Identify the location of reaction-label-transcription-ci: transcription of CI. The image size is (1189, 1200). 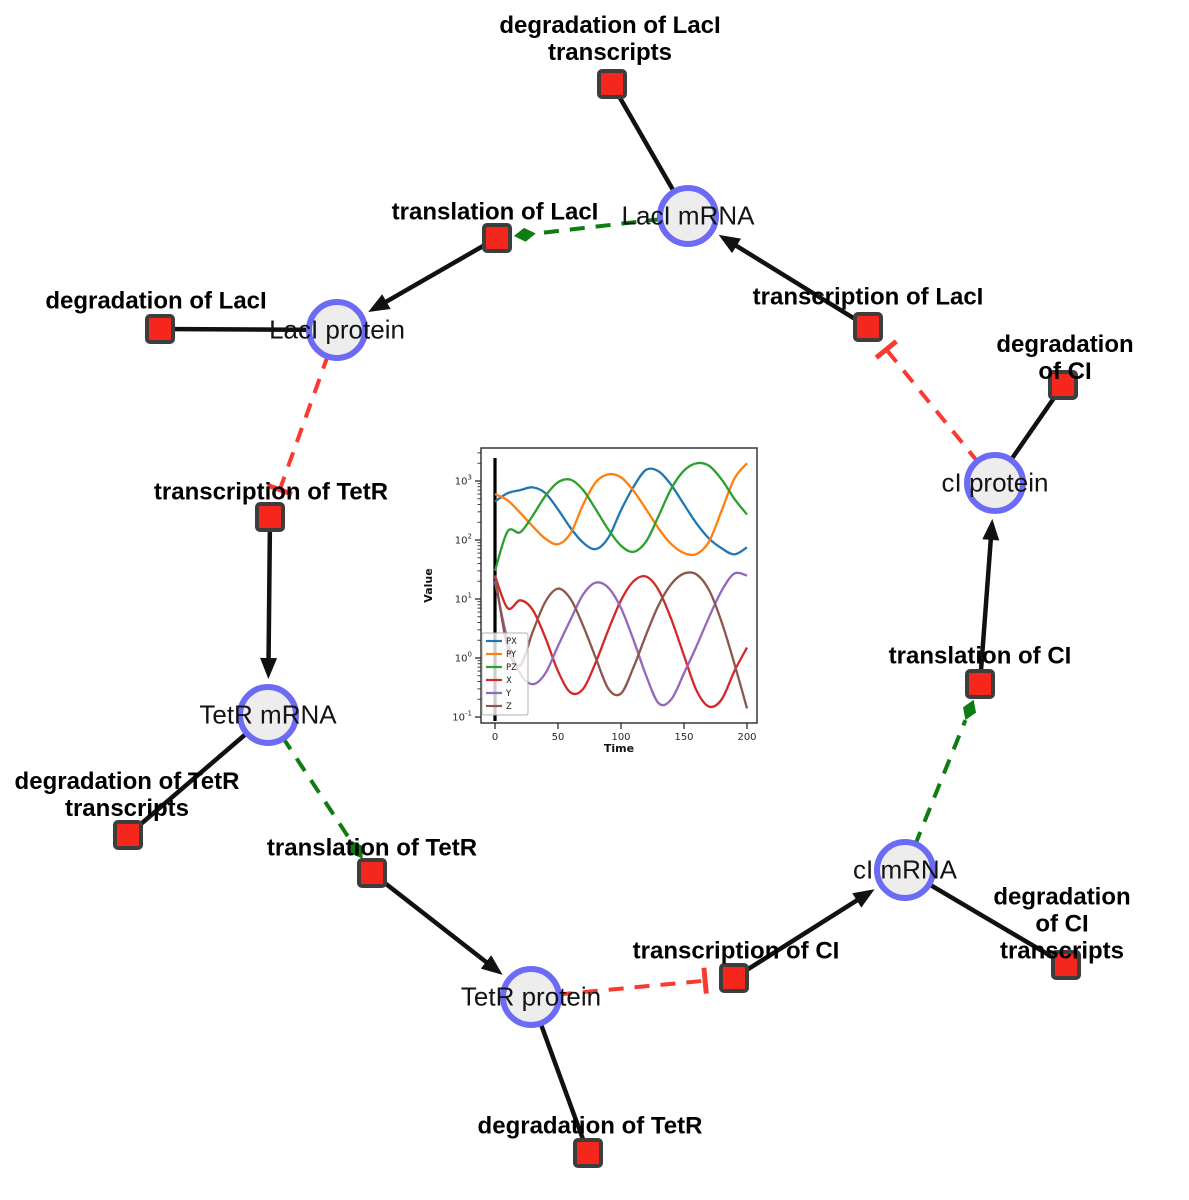
(736, 951).